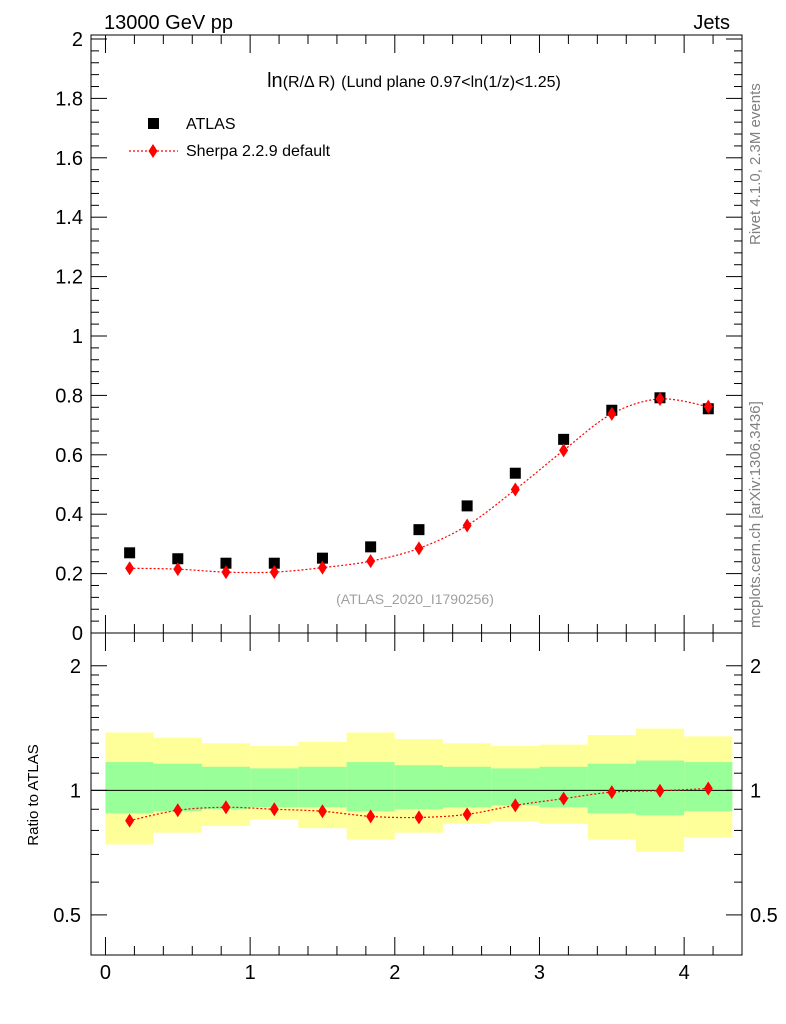 This screenshot has height=1024, width=786. Describe the element at coordinates (419, 485) in the screenshot. I see `main-series` at that location.